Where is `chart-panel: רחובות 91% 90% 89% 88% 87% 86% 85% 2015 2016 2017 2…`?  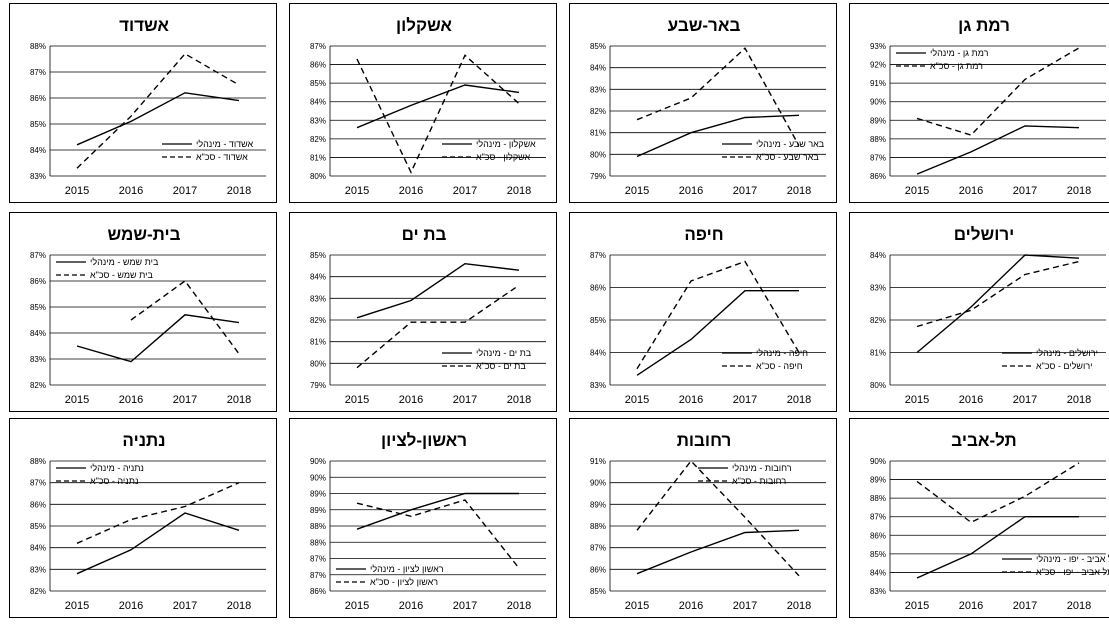 chart-panel: רחובות 91% 90% 89% 88% 87% 86% 85% 2015 2016 2017 2… is located at coordinates (703, 518).